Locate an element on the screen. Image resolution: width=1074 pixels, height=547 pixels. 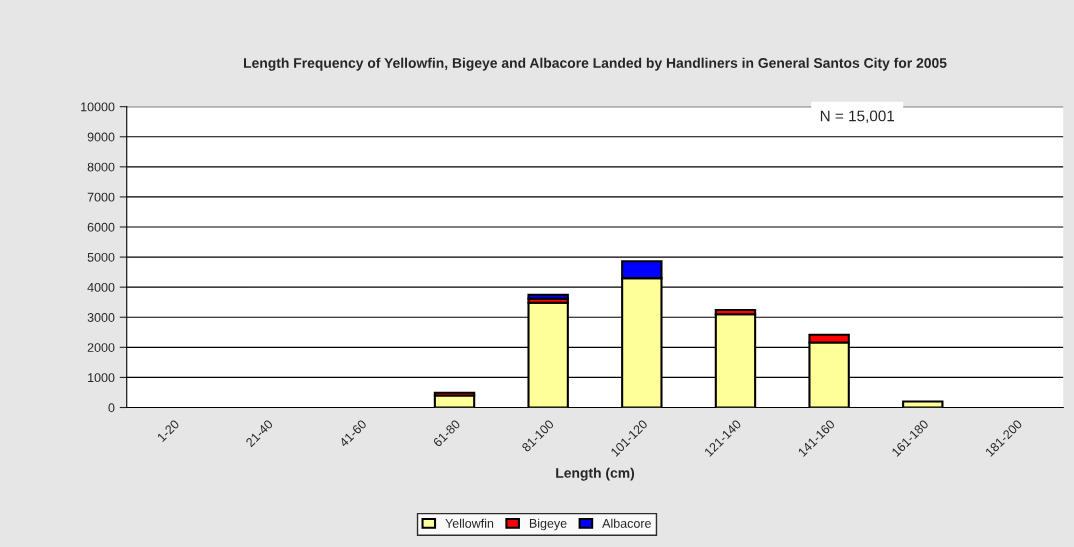
y-tick-label: 10000 is located at coordinates (98, 107).